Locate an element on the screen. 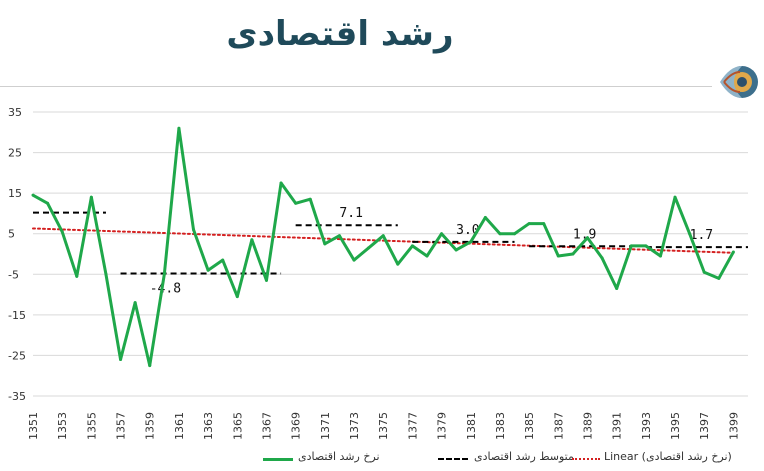  trend-series is located at coordinates (383, 240).